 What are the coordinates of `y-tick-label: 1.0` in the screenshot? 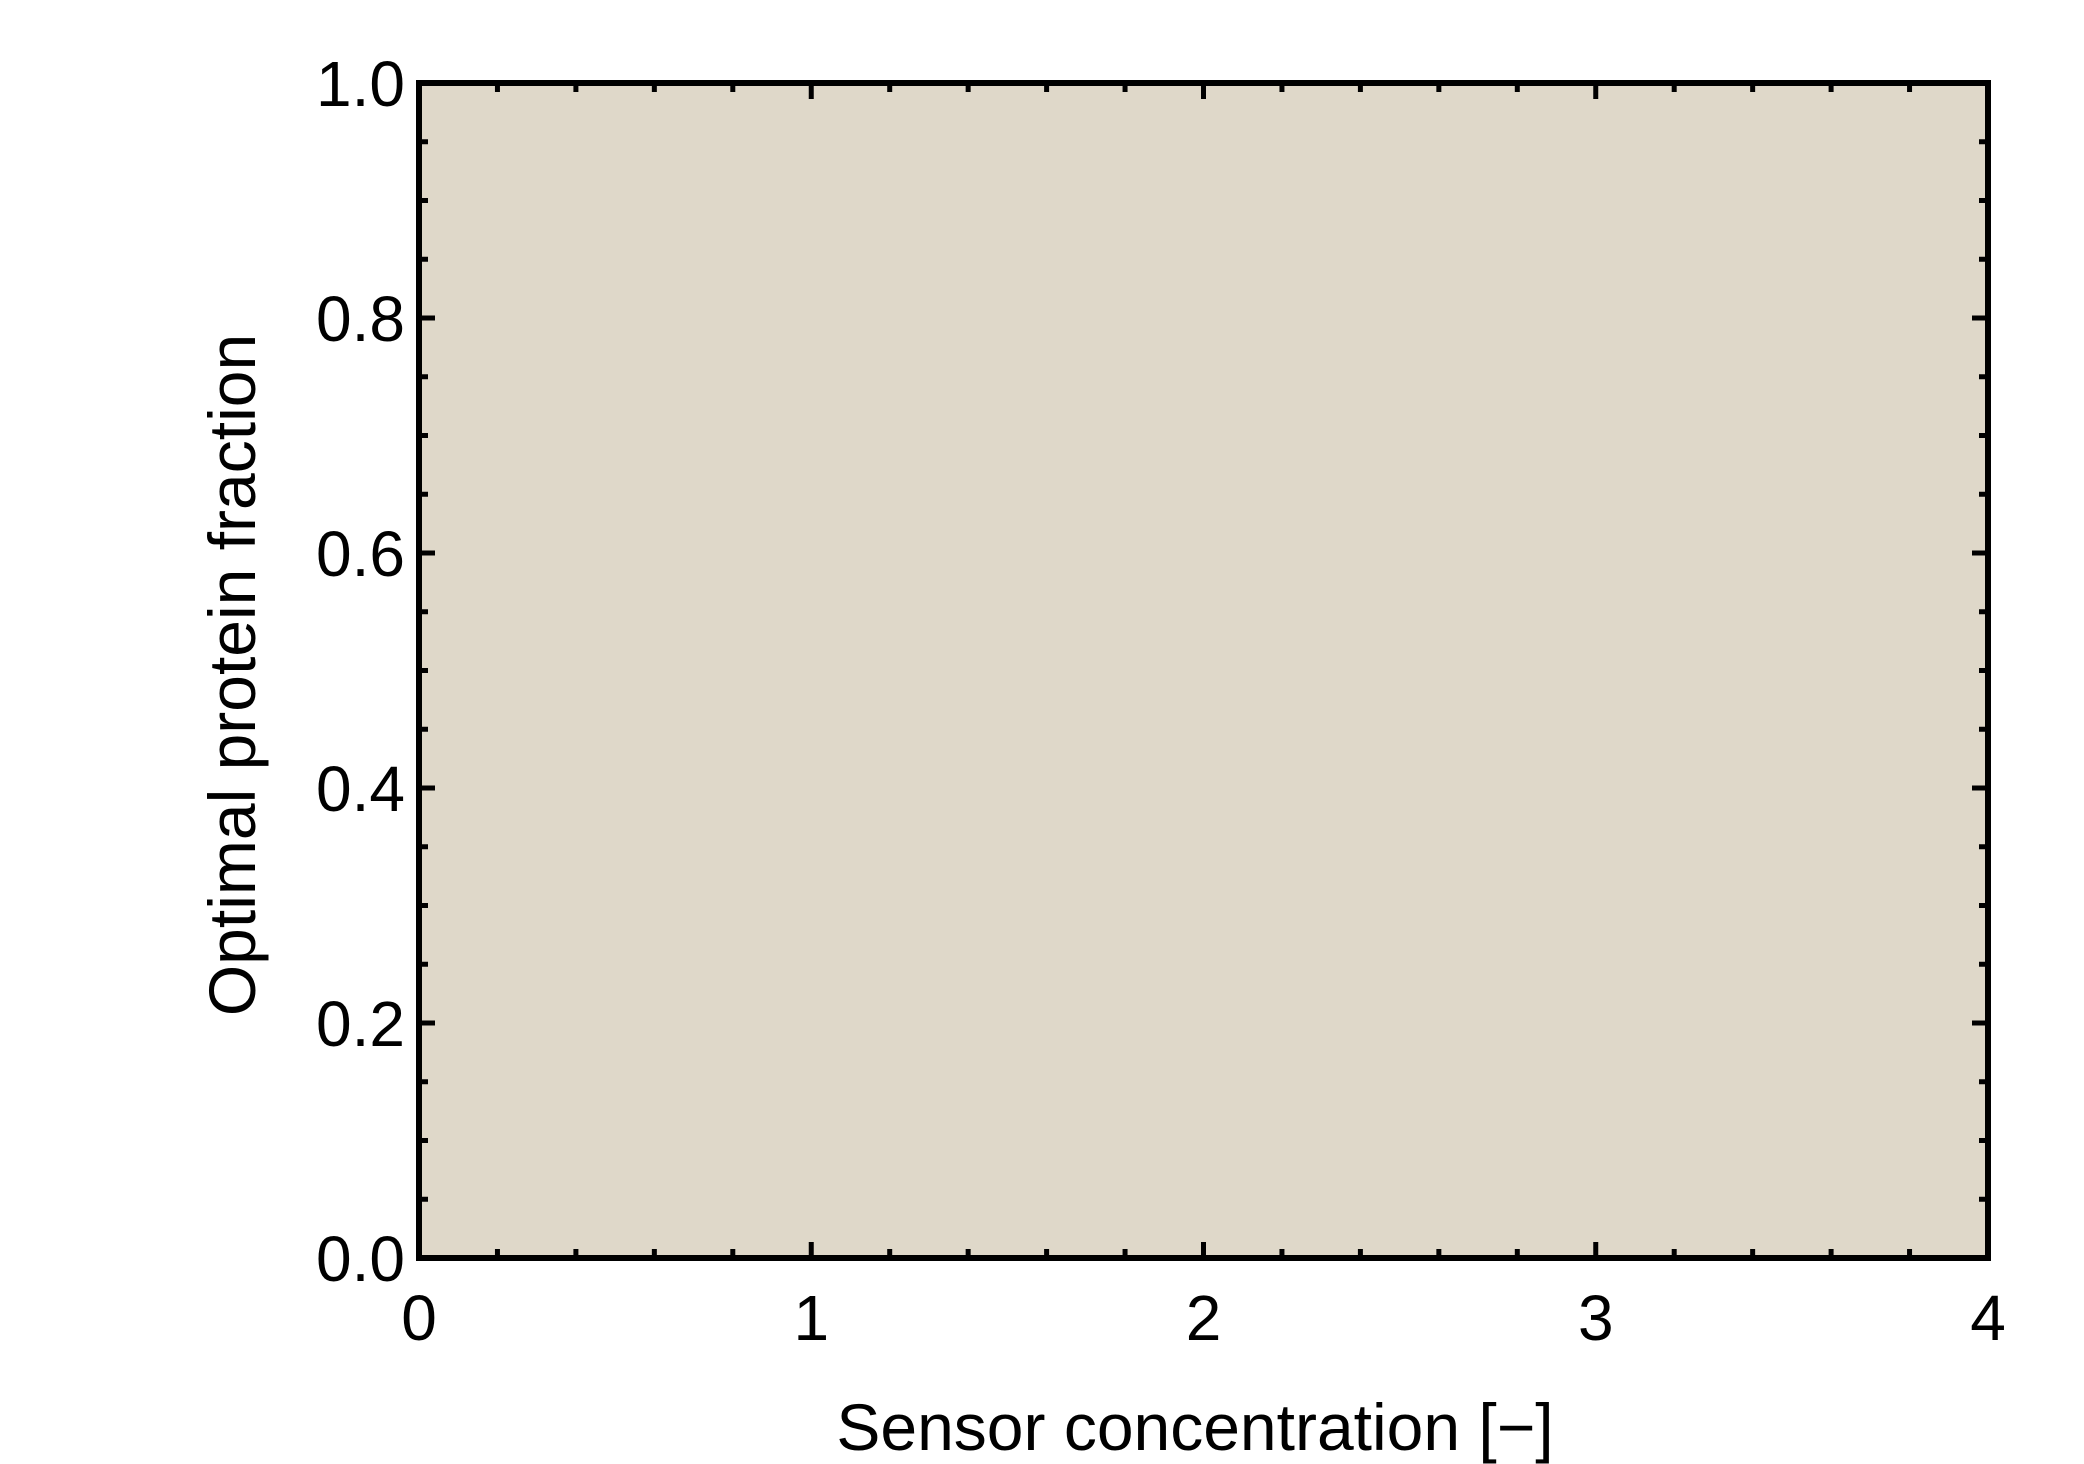 It's located at (360, 84).